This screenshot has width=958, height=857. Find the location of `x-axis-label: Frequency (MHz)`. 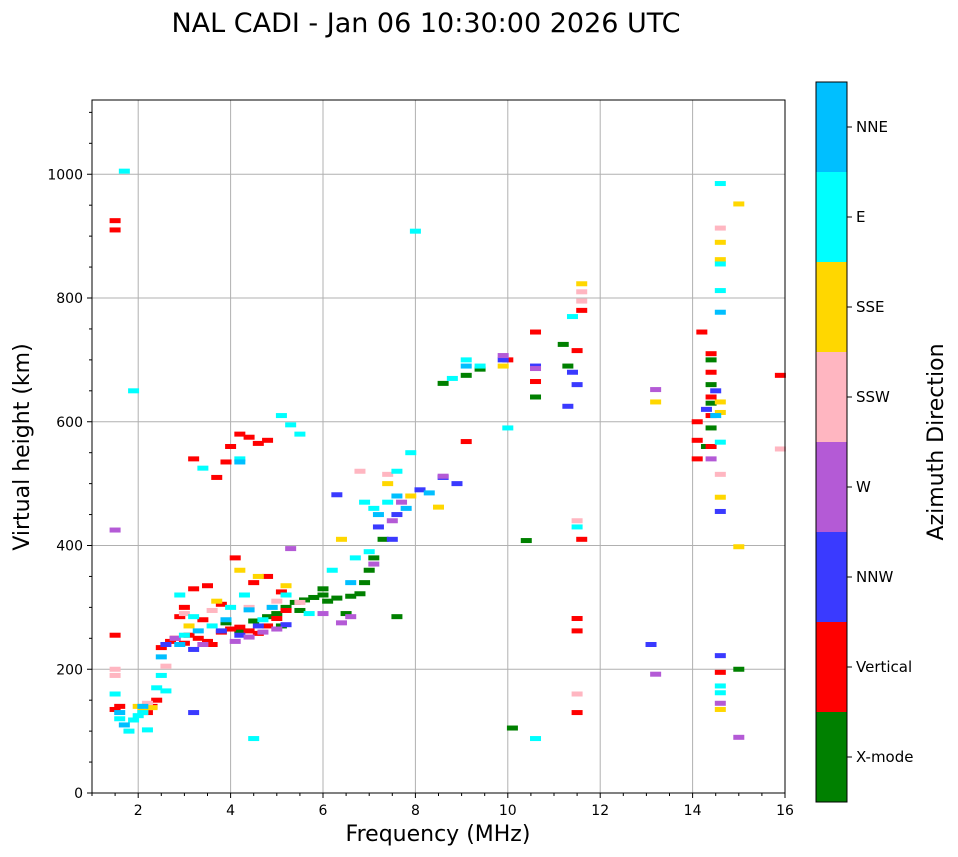

x-axis-label: Frequency (MHz) is located at coordinates (438, 834).